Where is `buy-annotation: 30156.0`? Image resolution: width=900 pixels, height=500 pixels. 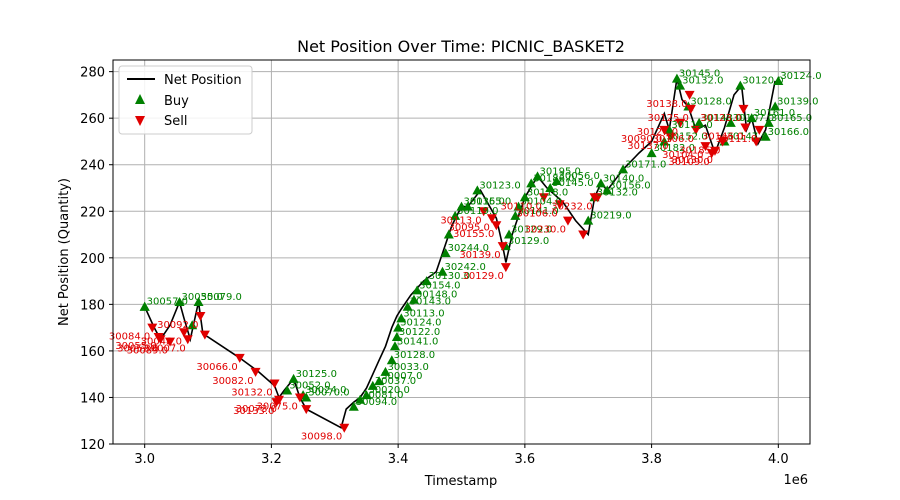
buy-annotation: 30156.0 is located at coordinates (629, 185).